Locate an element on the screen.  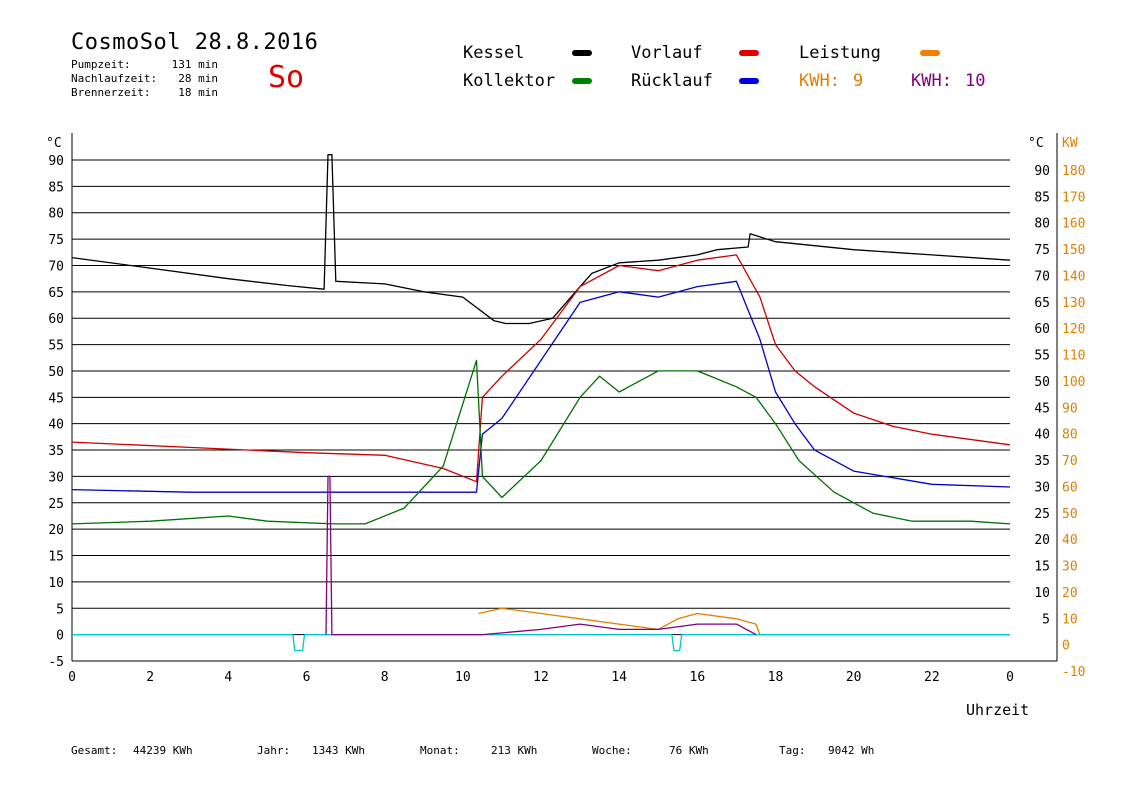
series-line-leistung is located at coordinates (744, 621).